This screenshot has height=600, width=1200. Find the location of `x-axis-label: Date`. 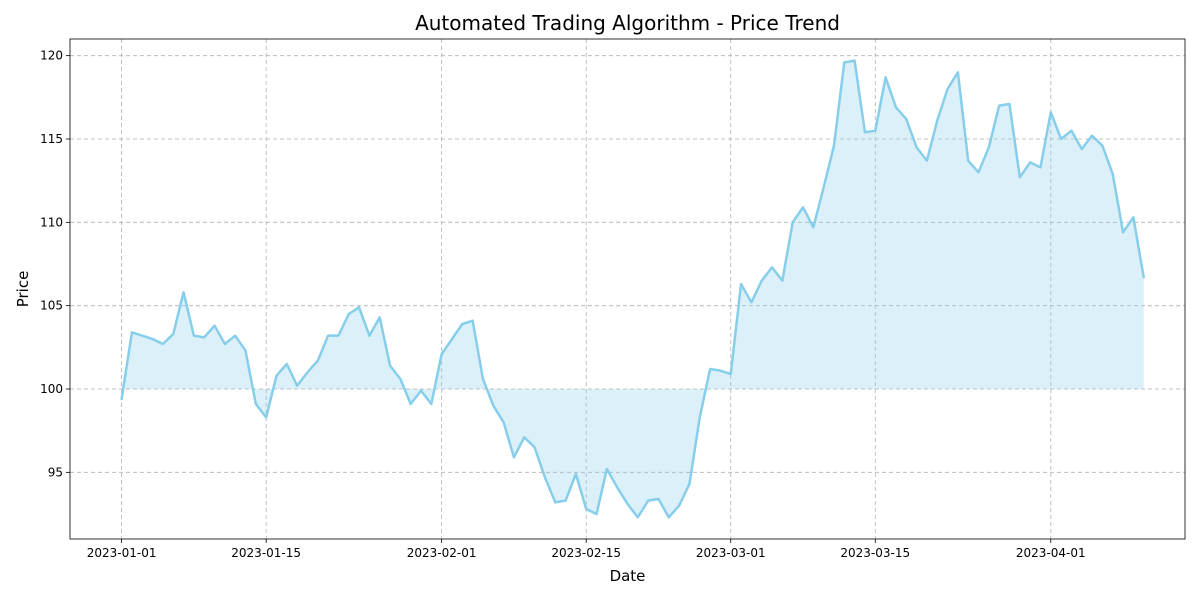

x-axis-label: Date is located at coordinates (628, 576).